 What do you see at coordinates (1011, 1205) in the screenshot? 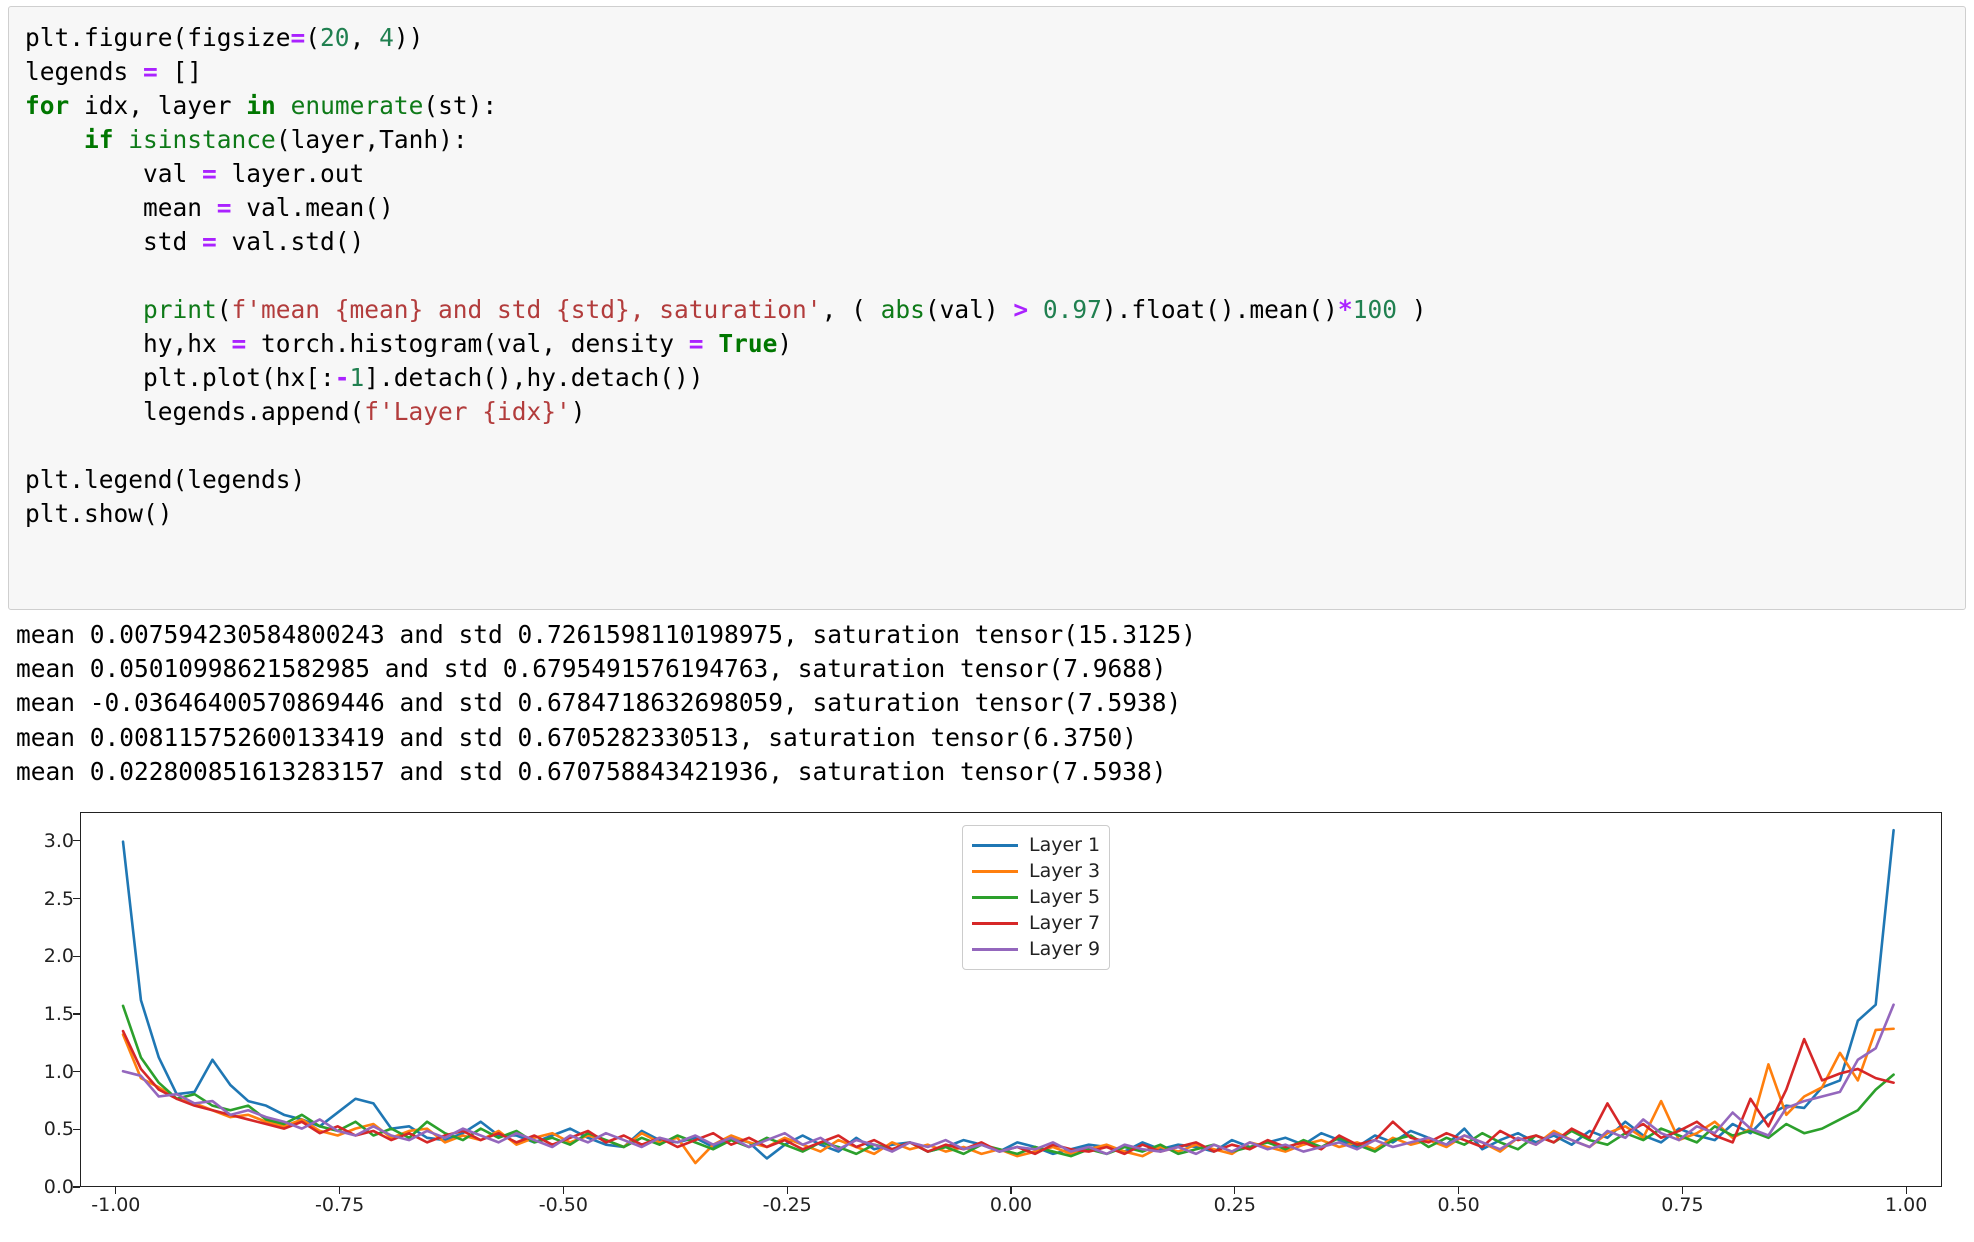
I see `x-tick-label: 0.00` at bounding box center [1011, 1205].